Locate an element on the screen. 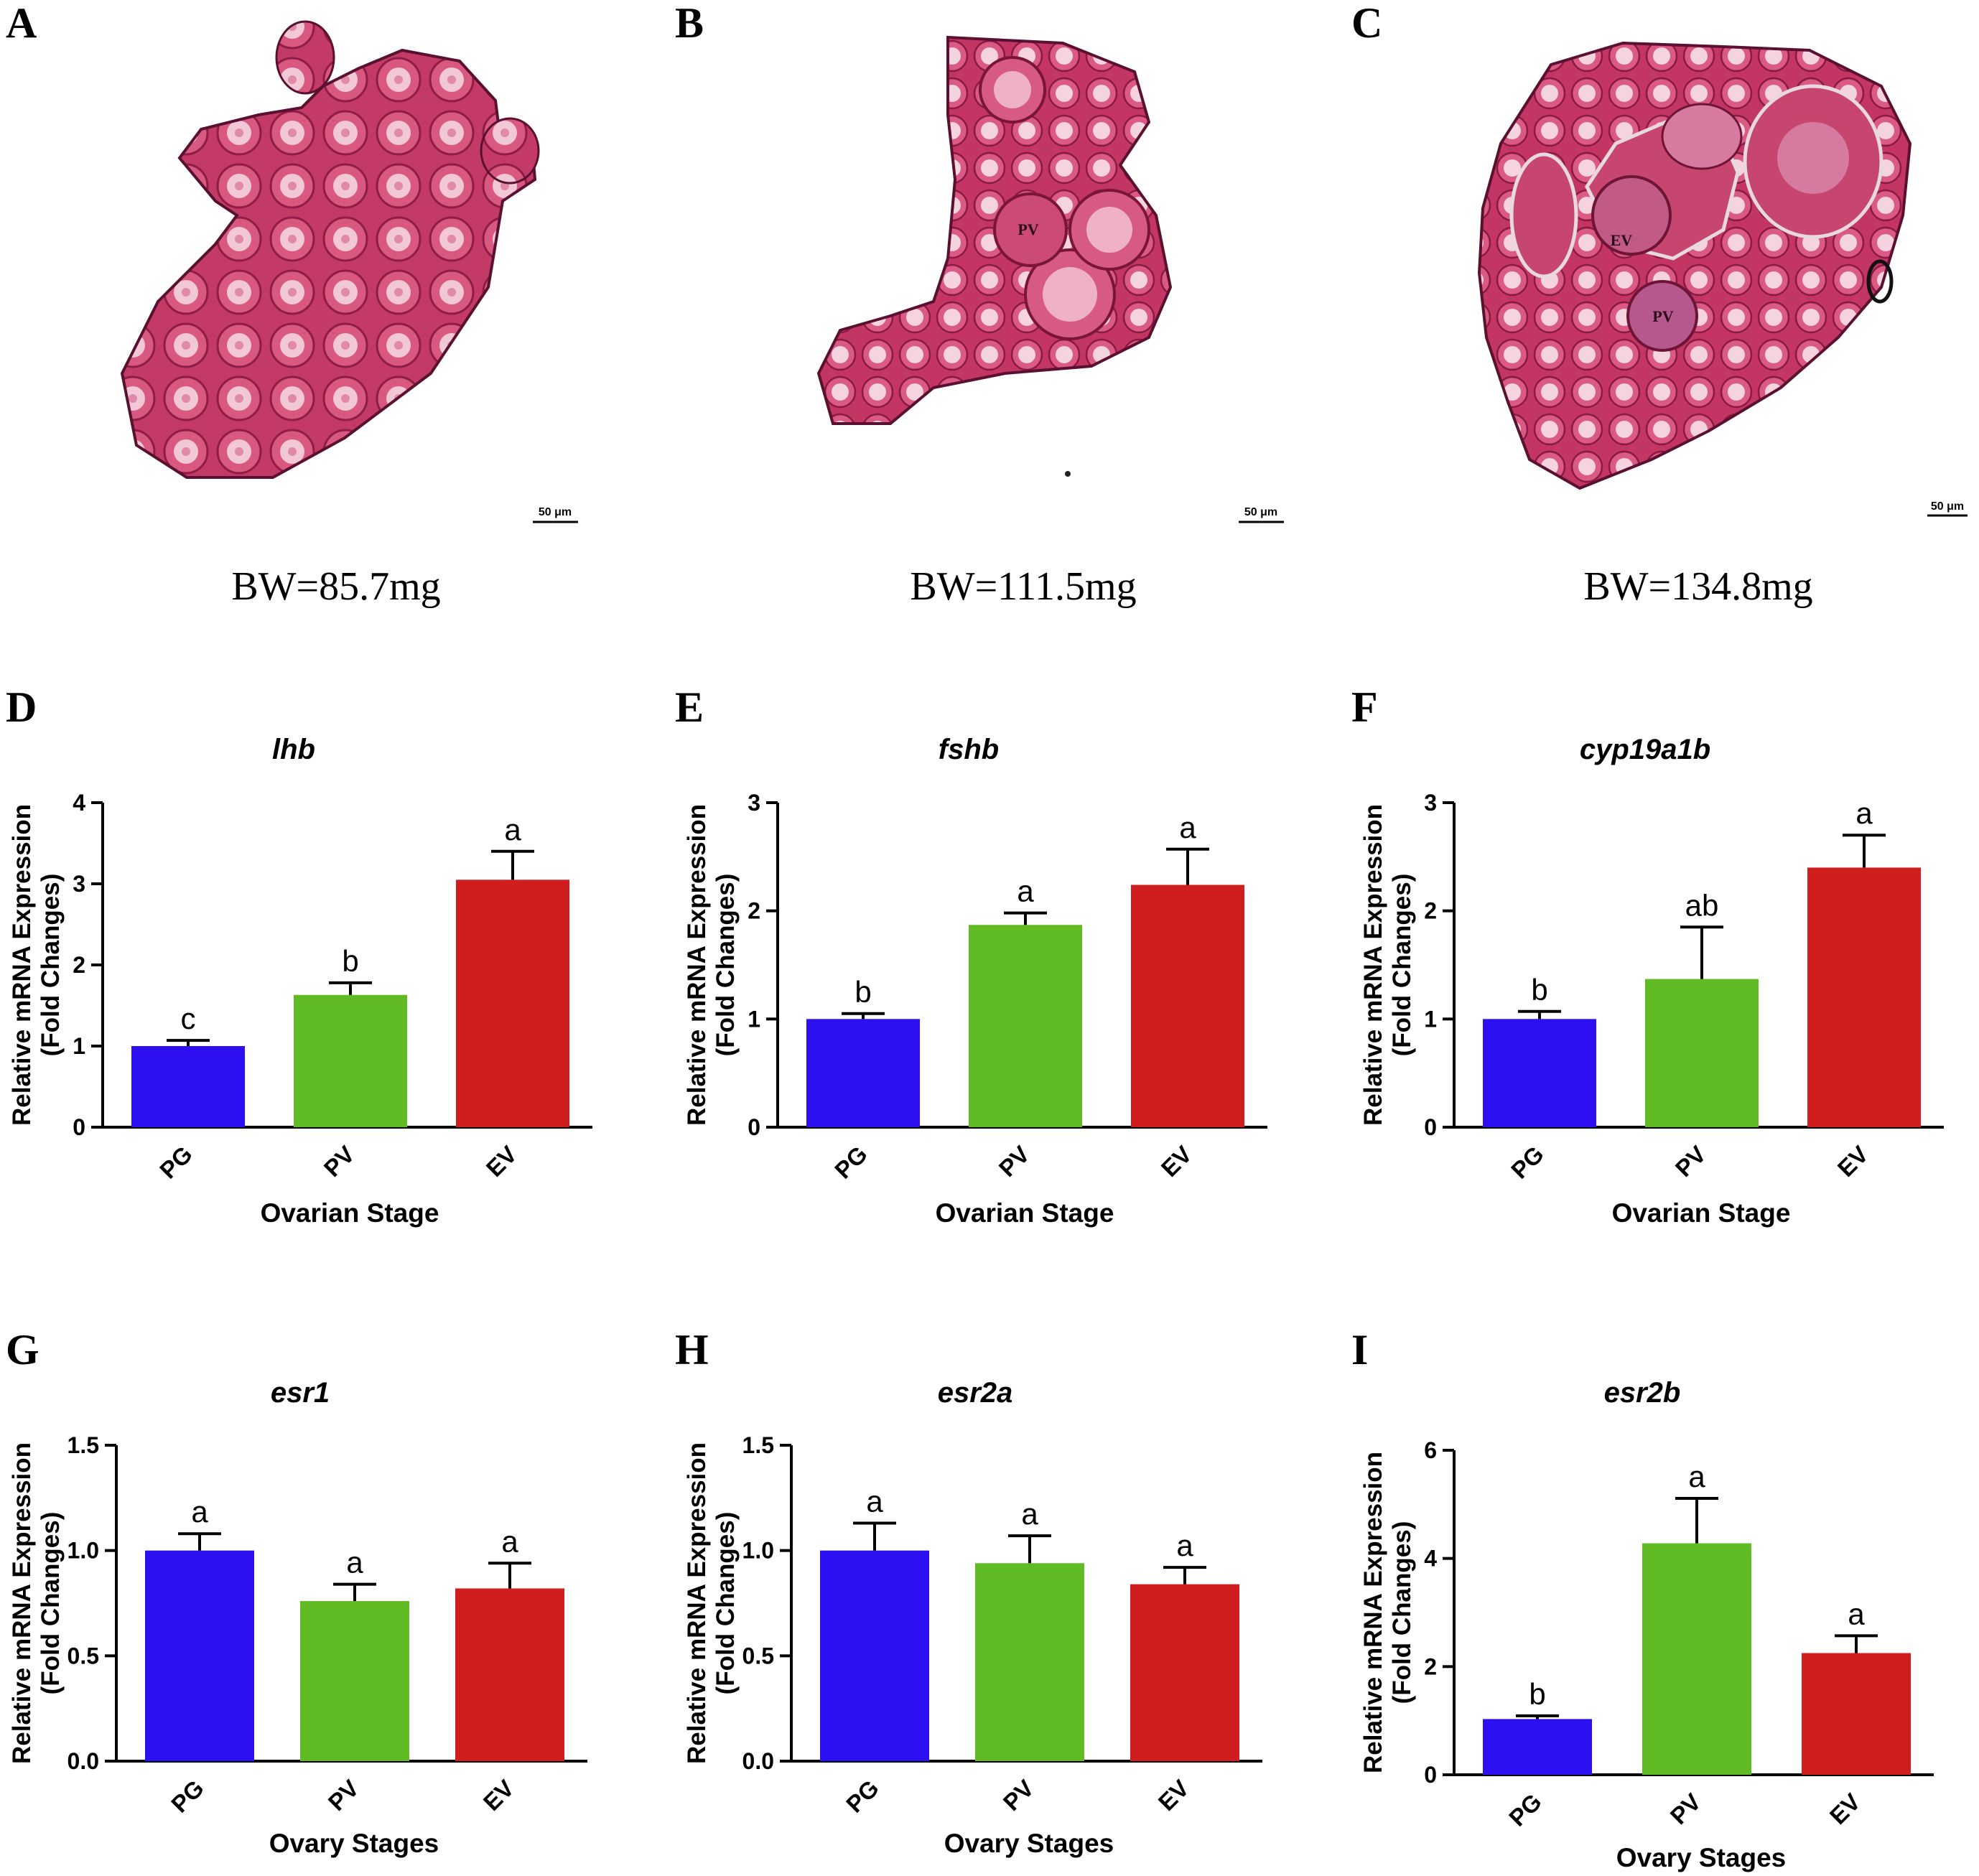 Image resolution: width=1979 pixels, height=1876 pixels. scale-label-a: 50 μm is located at coordinates (555, 512).